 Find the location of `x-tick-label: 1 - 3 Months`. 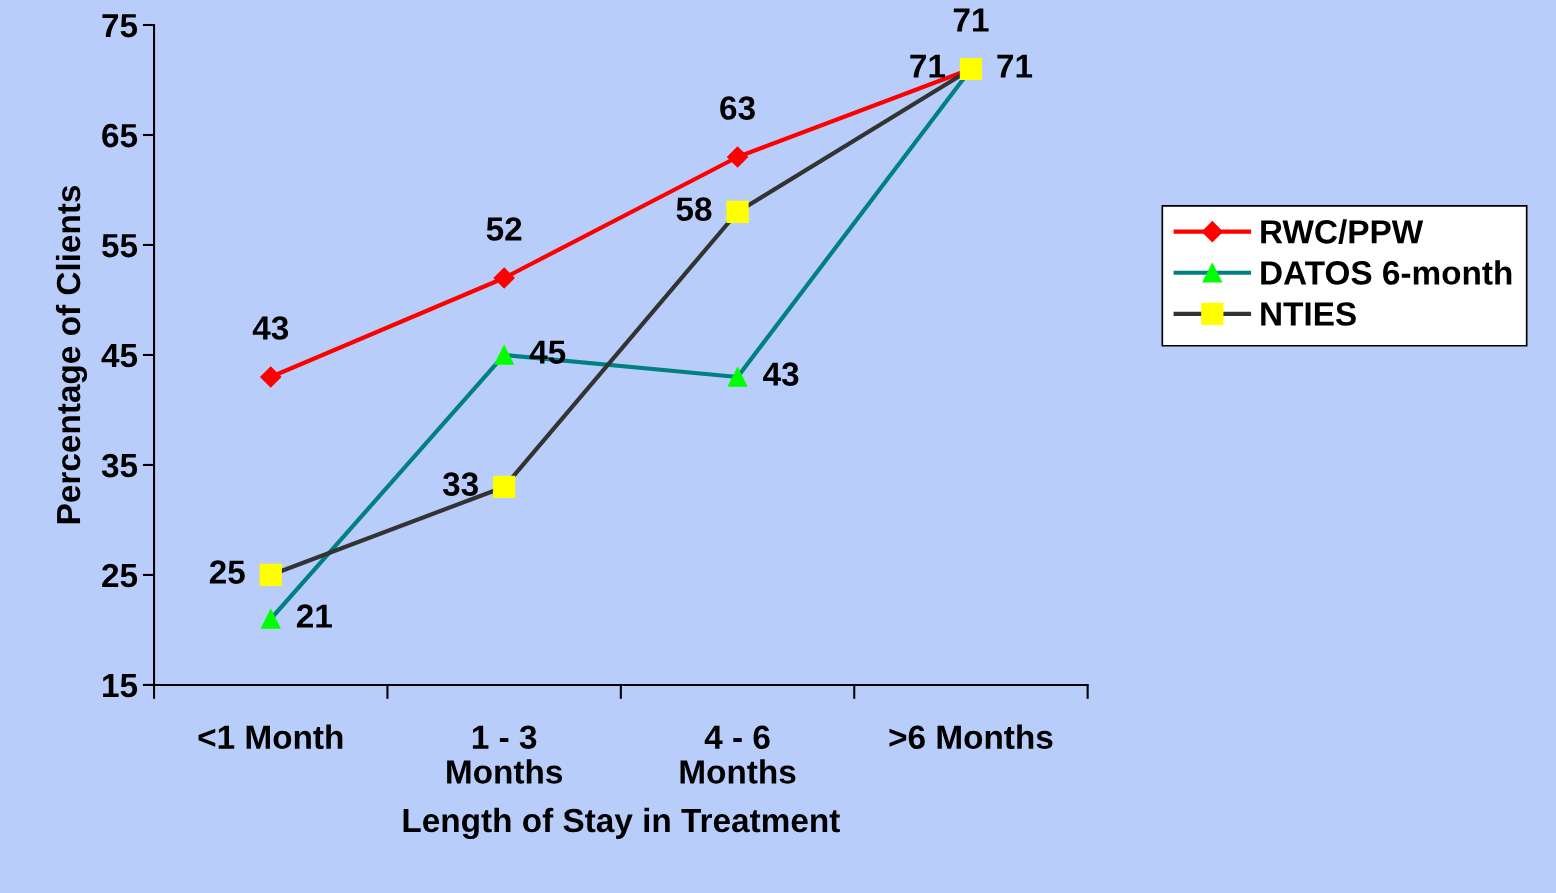

x-tick-label: 1 - 3 Months is located at coordinates (505, 754).